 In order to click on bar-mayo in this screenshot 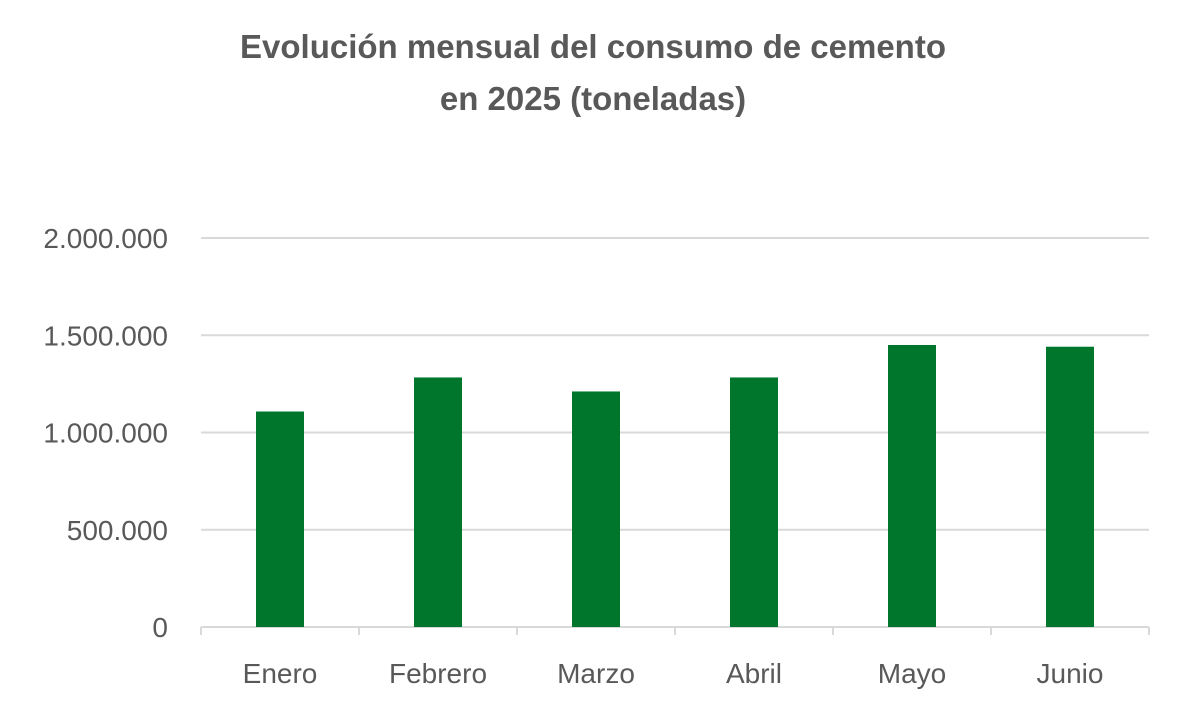, I will do `click(912, 485)`.